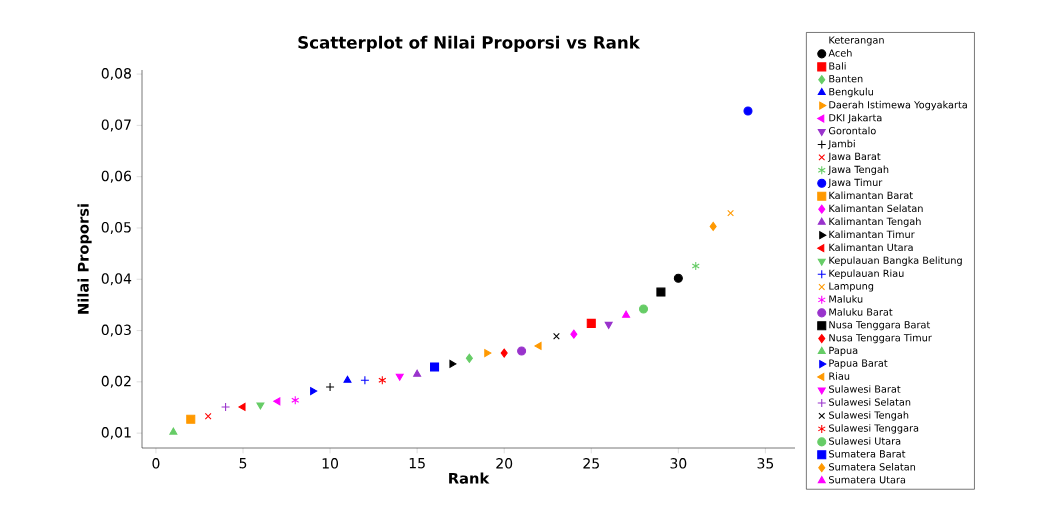  I want to click on y-tick-label: 0,05, so click(116, 227).